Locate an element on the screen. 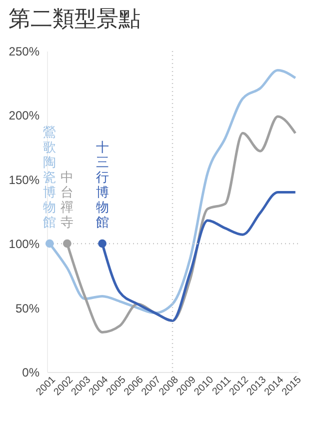 The width and height of the screenshot is (320, 427). chart-title: 第二類型景點 is located at coordinates (74, 18).